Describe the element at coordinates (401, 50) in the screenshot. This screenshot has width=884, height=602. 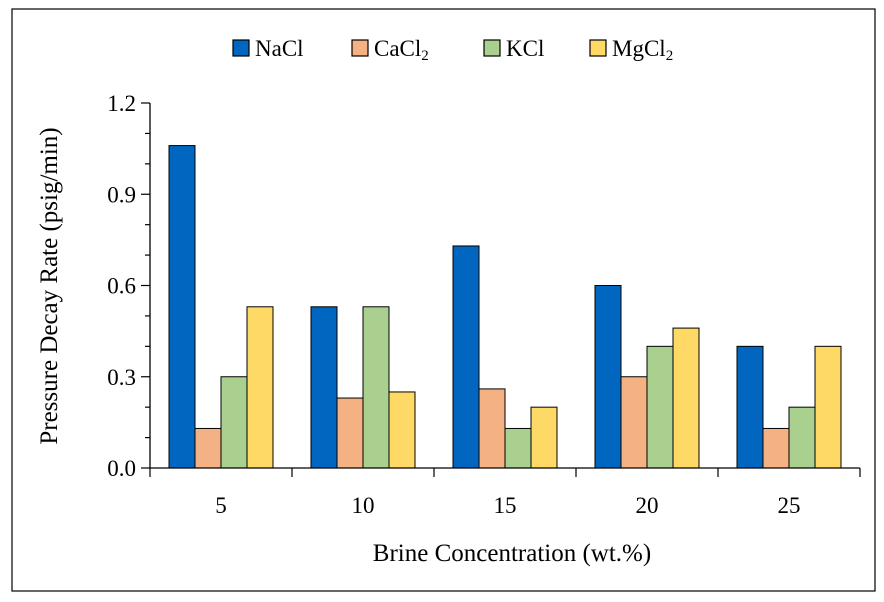
I see `legend-label: CaCl2` at that location.